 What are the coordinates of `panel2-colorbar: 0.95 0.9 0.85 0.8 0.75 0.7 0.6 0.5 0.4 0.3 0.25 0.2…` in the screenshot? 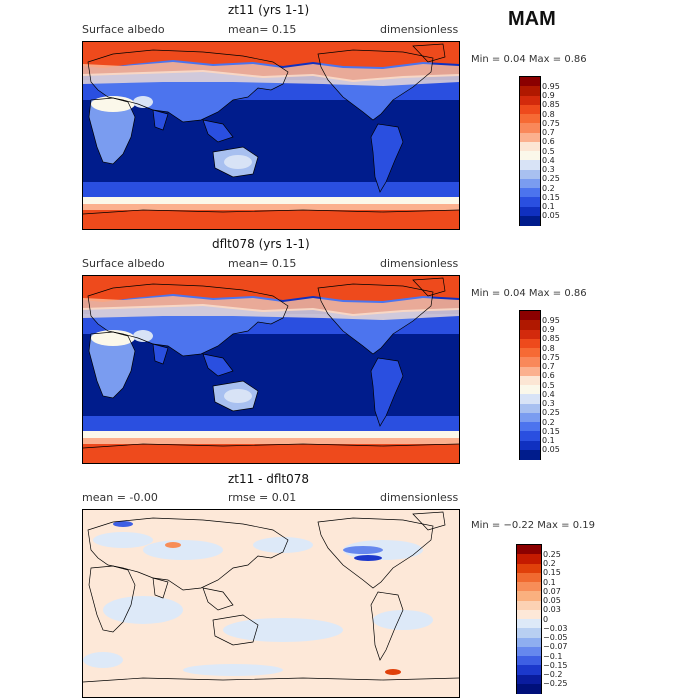 It's located at (539, 385).